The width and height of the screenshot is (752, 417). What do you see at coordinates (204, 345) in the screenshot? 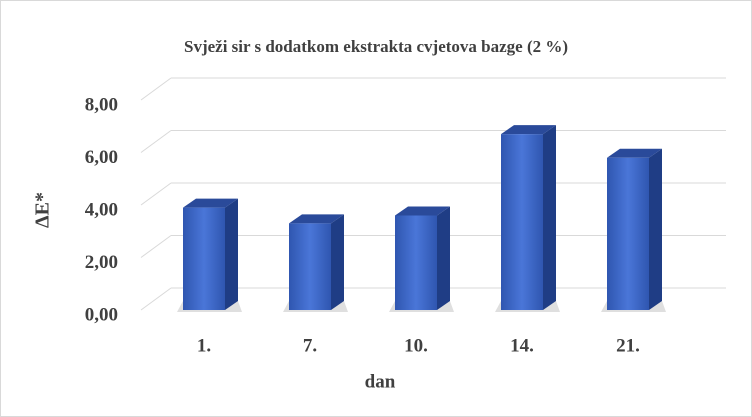
I see `x-tick-label: 1.` at bounding box center [204, 345].